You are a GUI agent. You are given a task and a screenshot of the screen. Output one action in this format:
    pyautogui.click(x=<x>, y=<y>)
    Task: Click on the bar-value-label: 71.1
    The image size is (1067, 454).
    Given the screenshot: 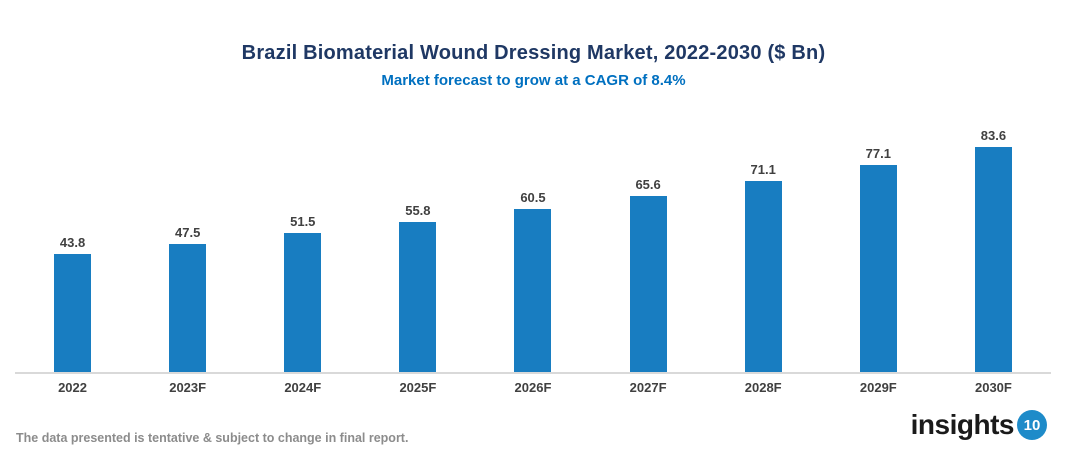 What is the action you would take?
    pyautogui.click(x=763, y=169)
    